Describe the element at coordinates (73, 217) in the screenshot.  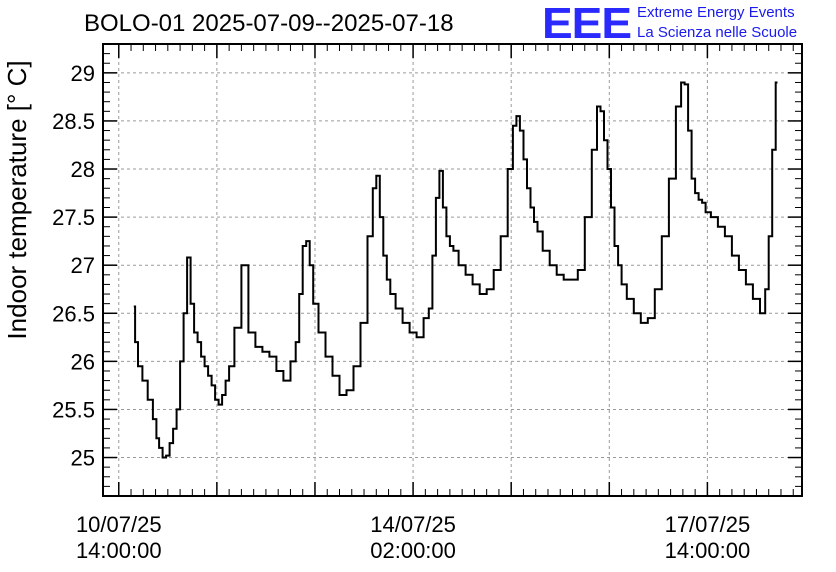
I see `y-tick-label: 27.5` at that location.